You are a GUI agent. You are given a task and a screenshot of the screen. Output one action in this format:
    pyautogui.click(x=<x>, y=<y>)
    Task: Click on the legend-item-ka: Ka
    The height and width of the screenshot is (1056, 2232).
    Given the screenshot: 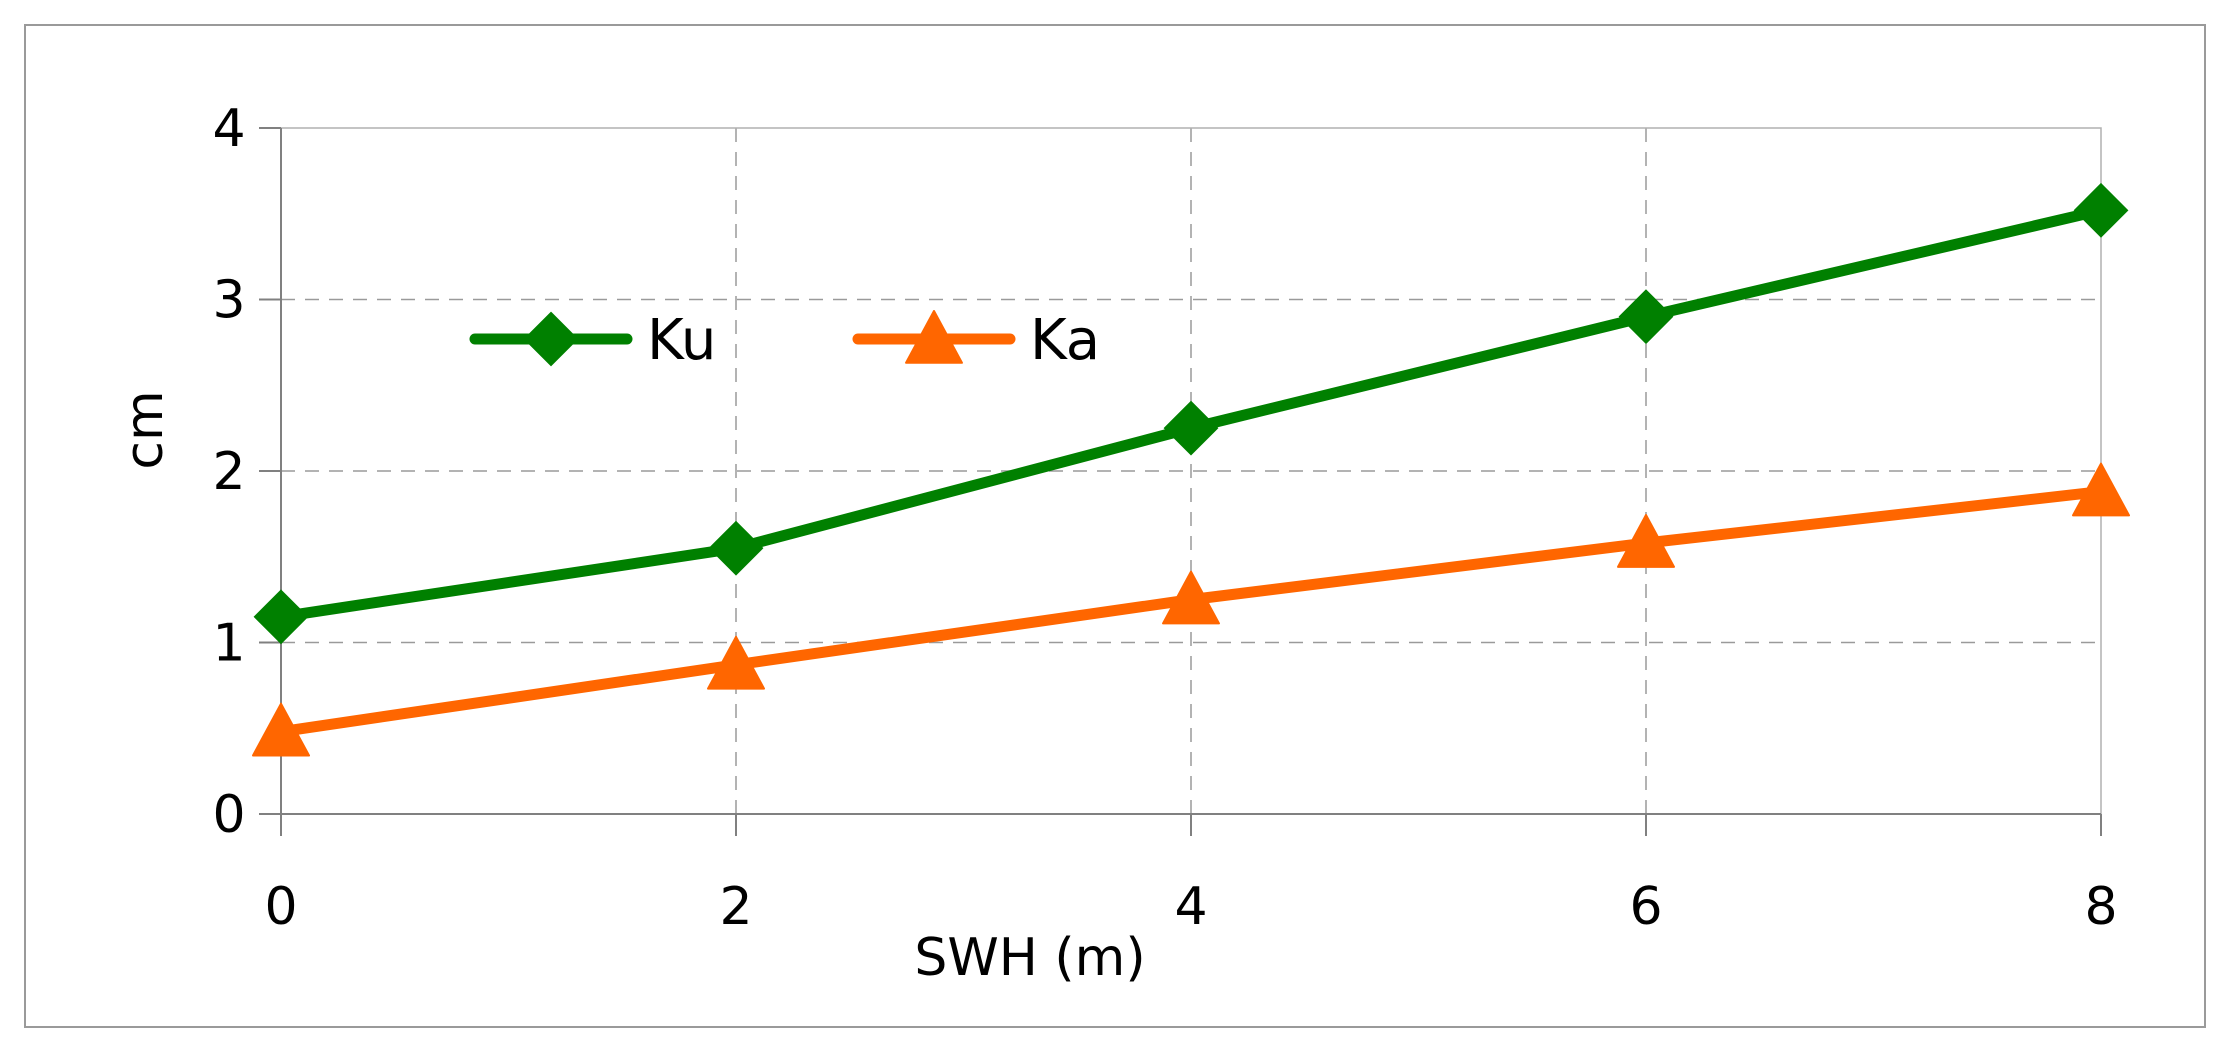 What is the action you would take?
    pyautogui.click(x=976, y=340)
    